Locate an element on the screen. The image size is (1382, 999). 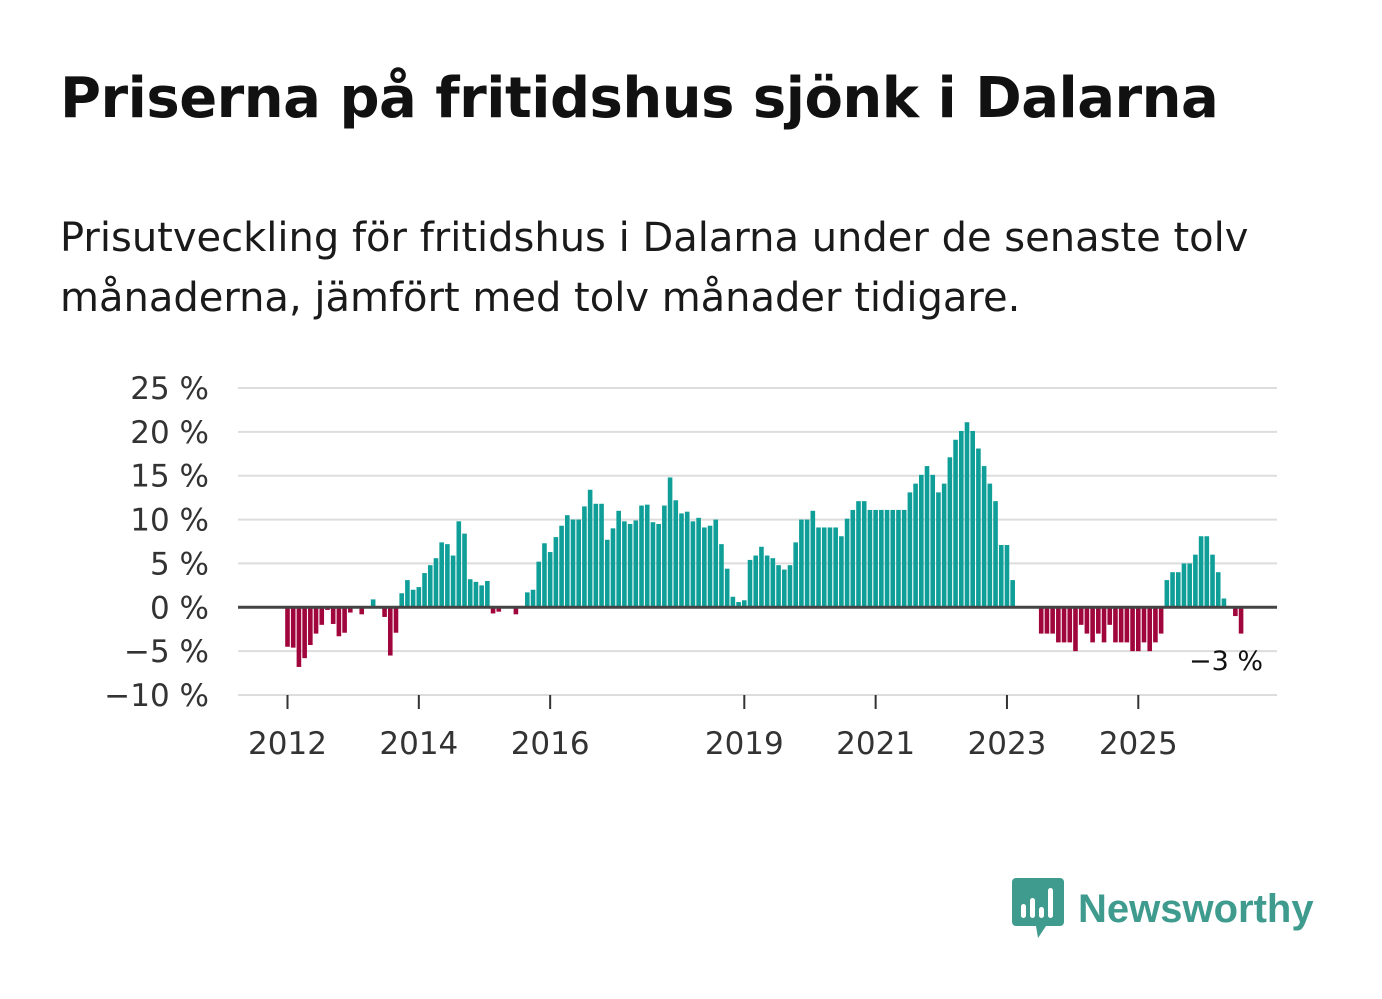
y-tick-label: −10 % is located at coordinates (156, 696).